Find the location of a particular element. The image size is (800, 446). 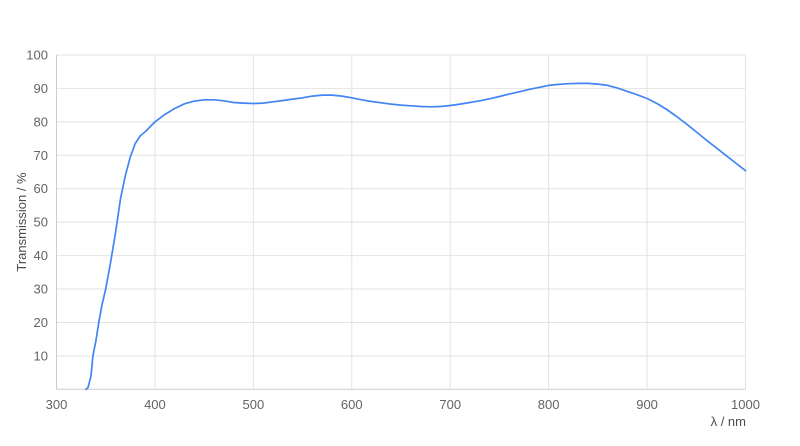

x-axis-title: λ / nm is located at coordinates (728, 421).